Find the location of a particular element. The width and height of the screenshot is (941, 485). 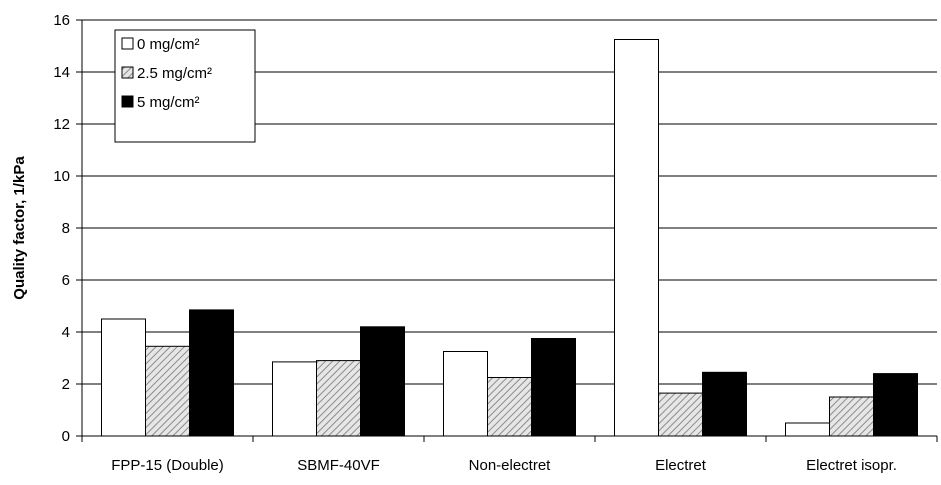

x-tick-label-3: Electret is located at coordinates (681, 465).